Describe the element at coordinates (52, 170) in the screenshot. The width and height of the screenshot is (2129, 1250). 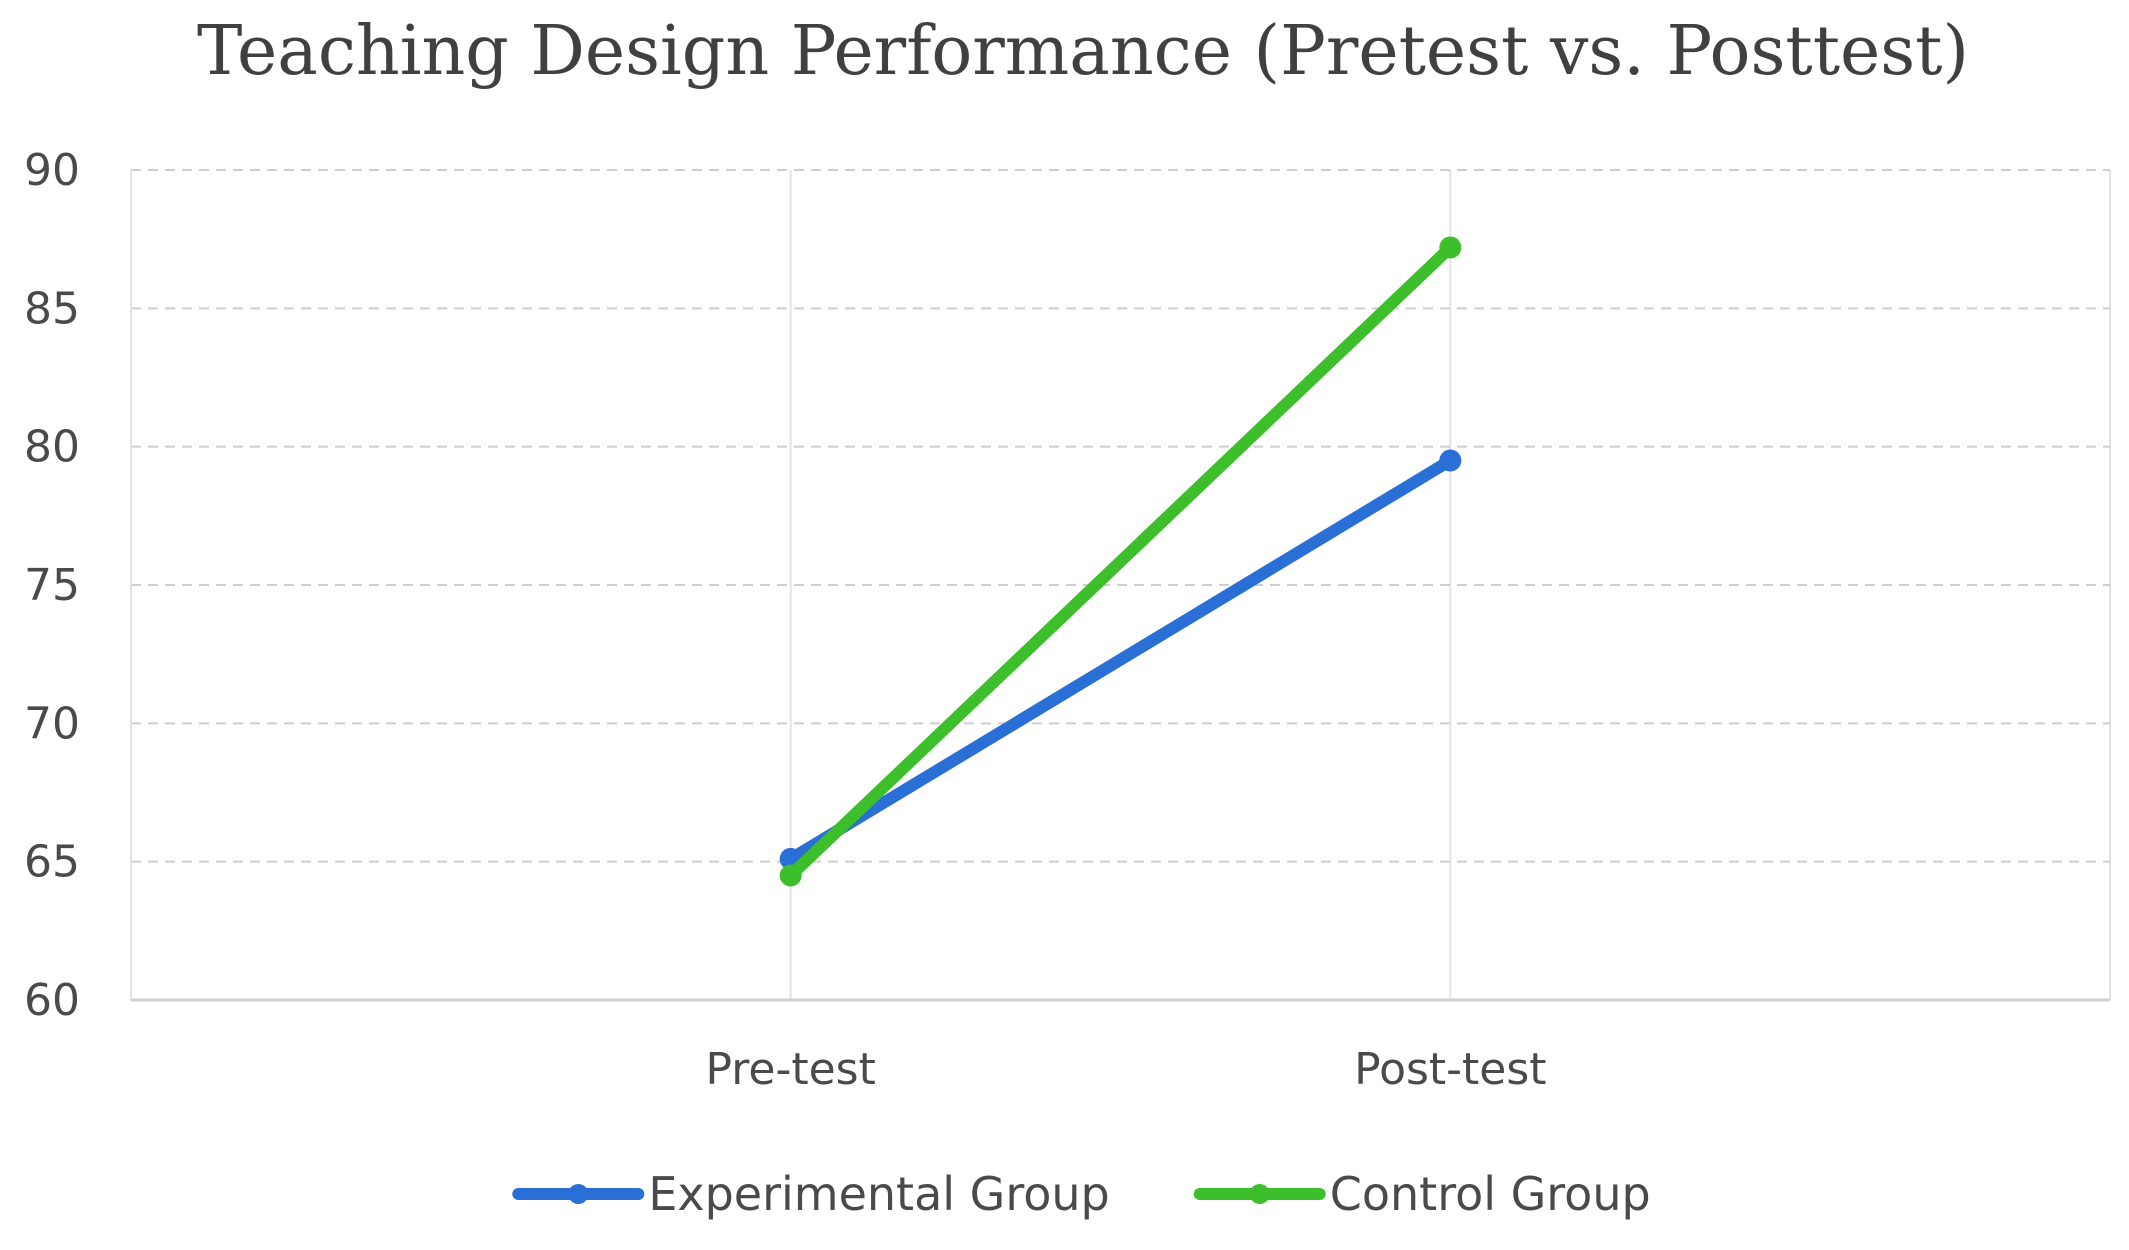
I see `y-tick-label: 90` at that location.